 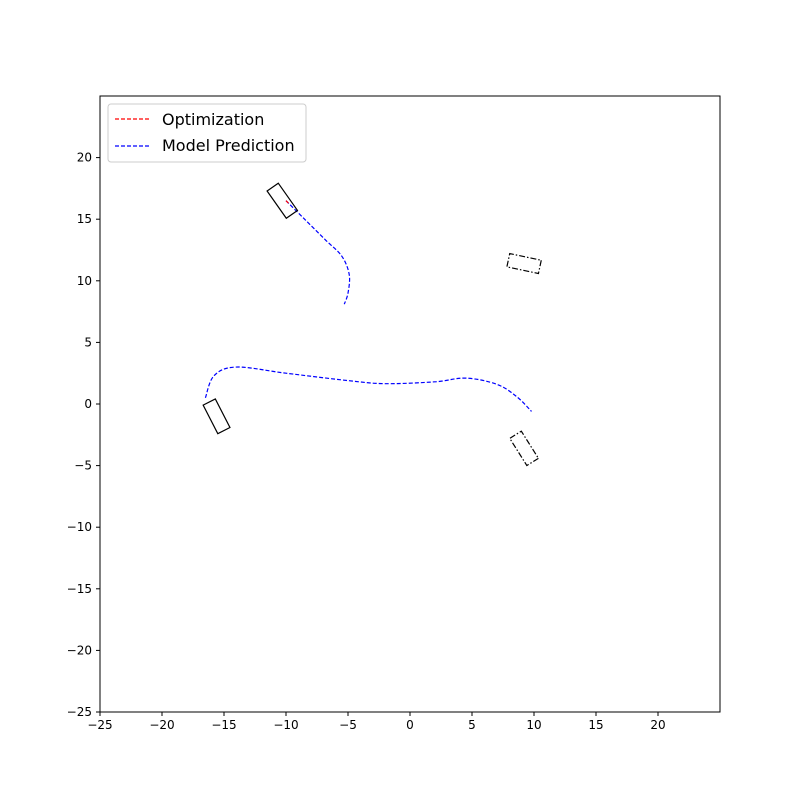 I want to click on x-tick-label: 15, so click(x=595, y=725).